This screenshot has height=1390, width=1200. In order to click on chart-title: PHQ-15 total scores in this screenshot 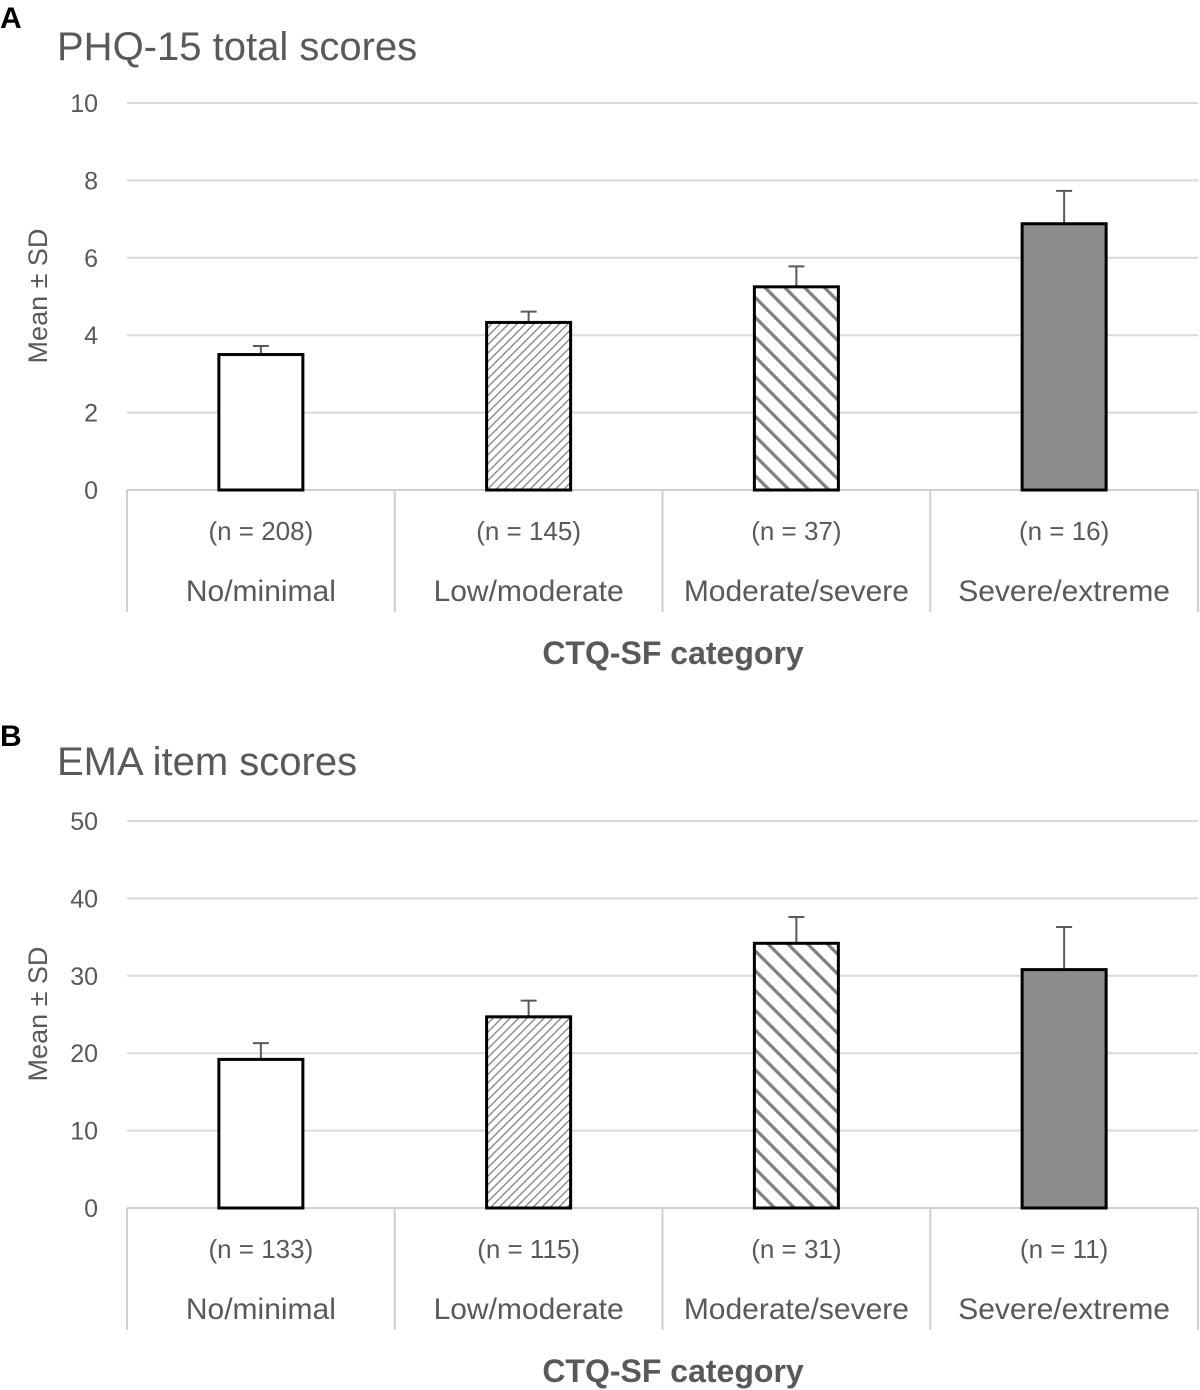, I will do `click(237, 47)`.